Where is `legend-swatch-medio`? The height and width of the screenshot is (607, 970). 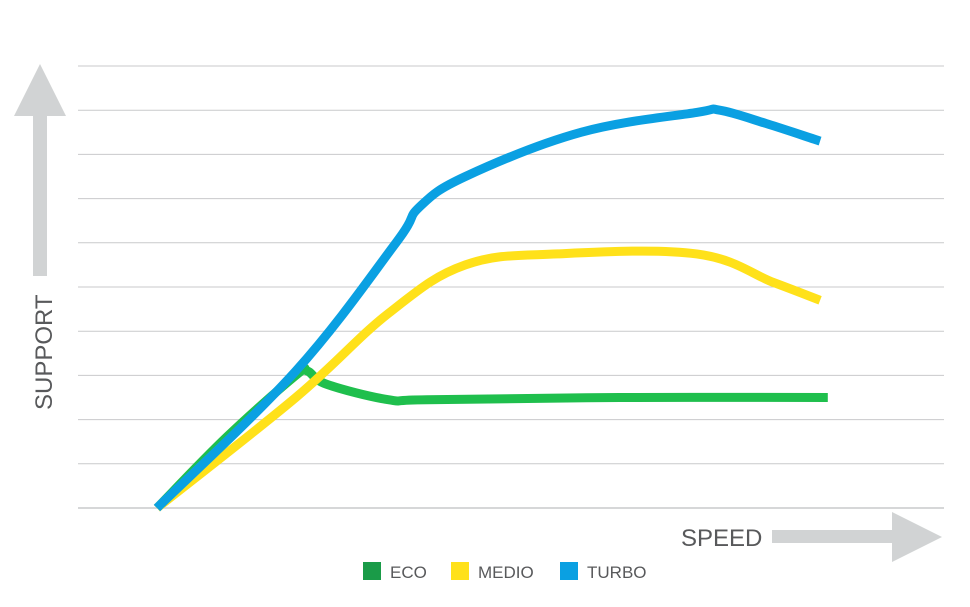 legend-swatch-medio is located at coordinates (460, 571).